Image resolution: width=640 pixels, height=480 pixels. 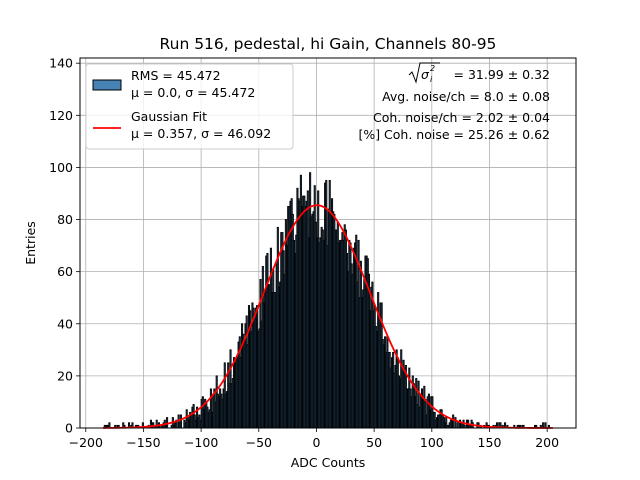 What do you see at coordinates (201, 442) in the screenshot?
I see `x-tick-label: −100` at bounding box center [201, 442].